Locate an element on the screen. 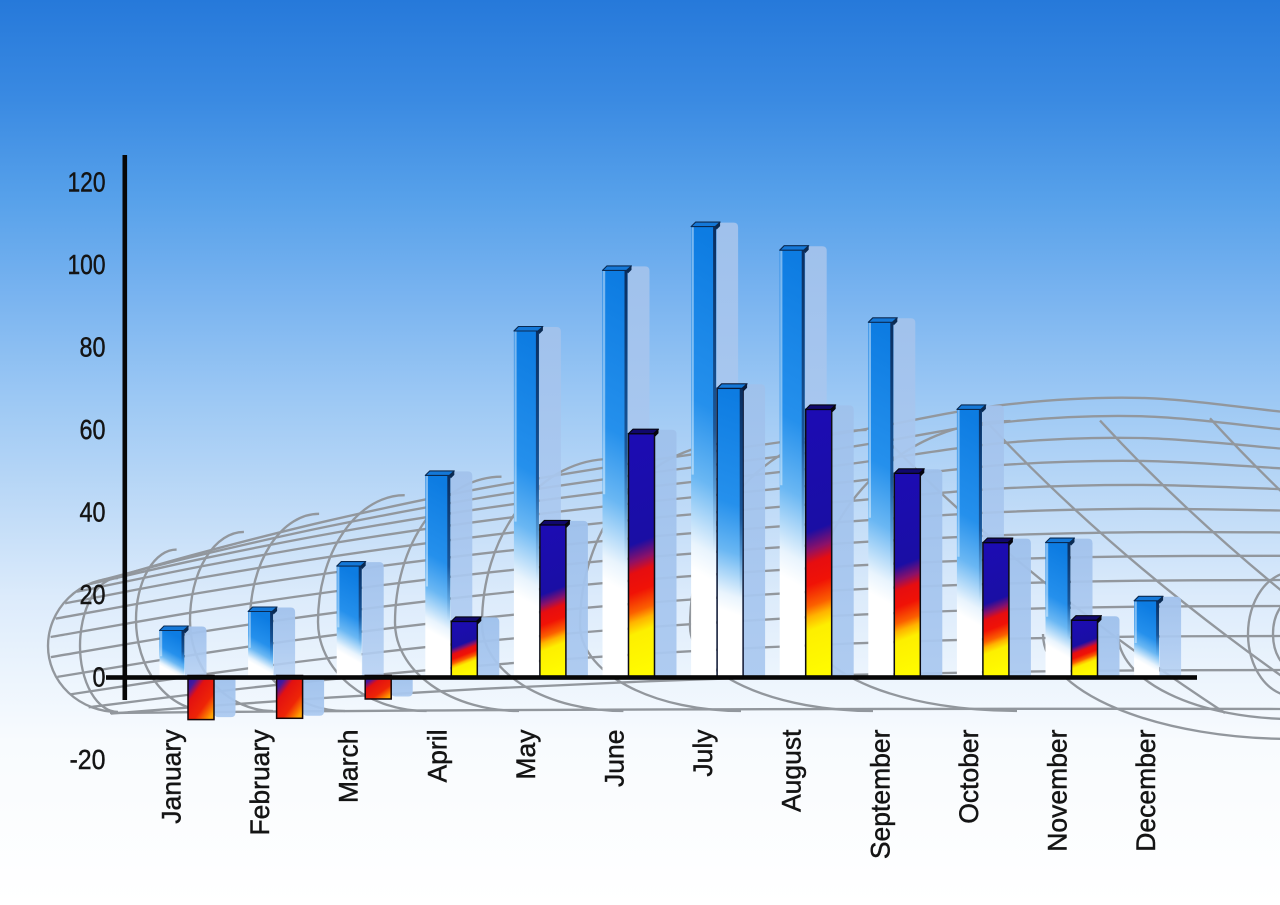 This screenshot has height=905, width=1280. svg-text: 0 is located at coordinates (99, 677).